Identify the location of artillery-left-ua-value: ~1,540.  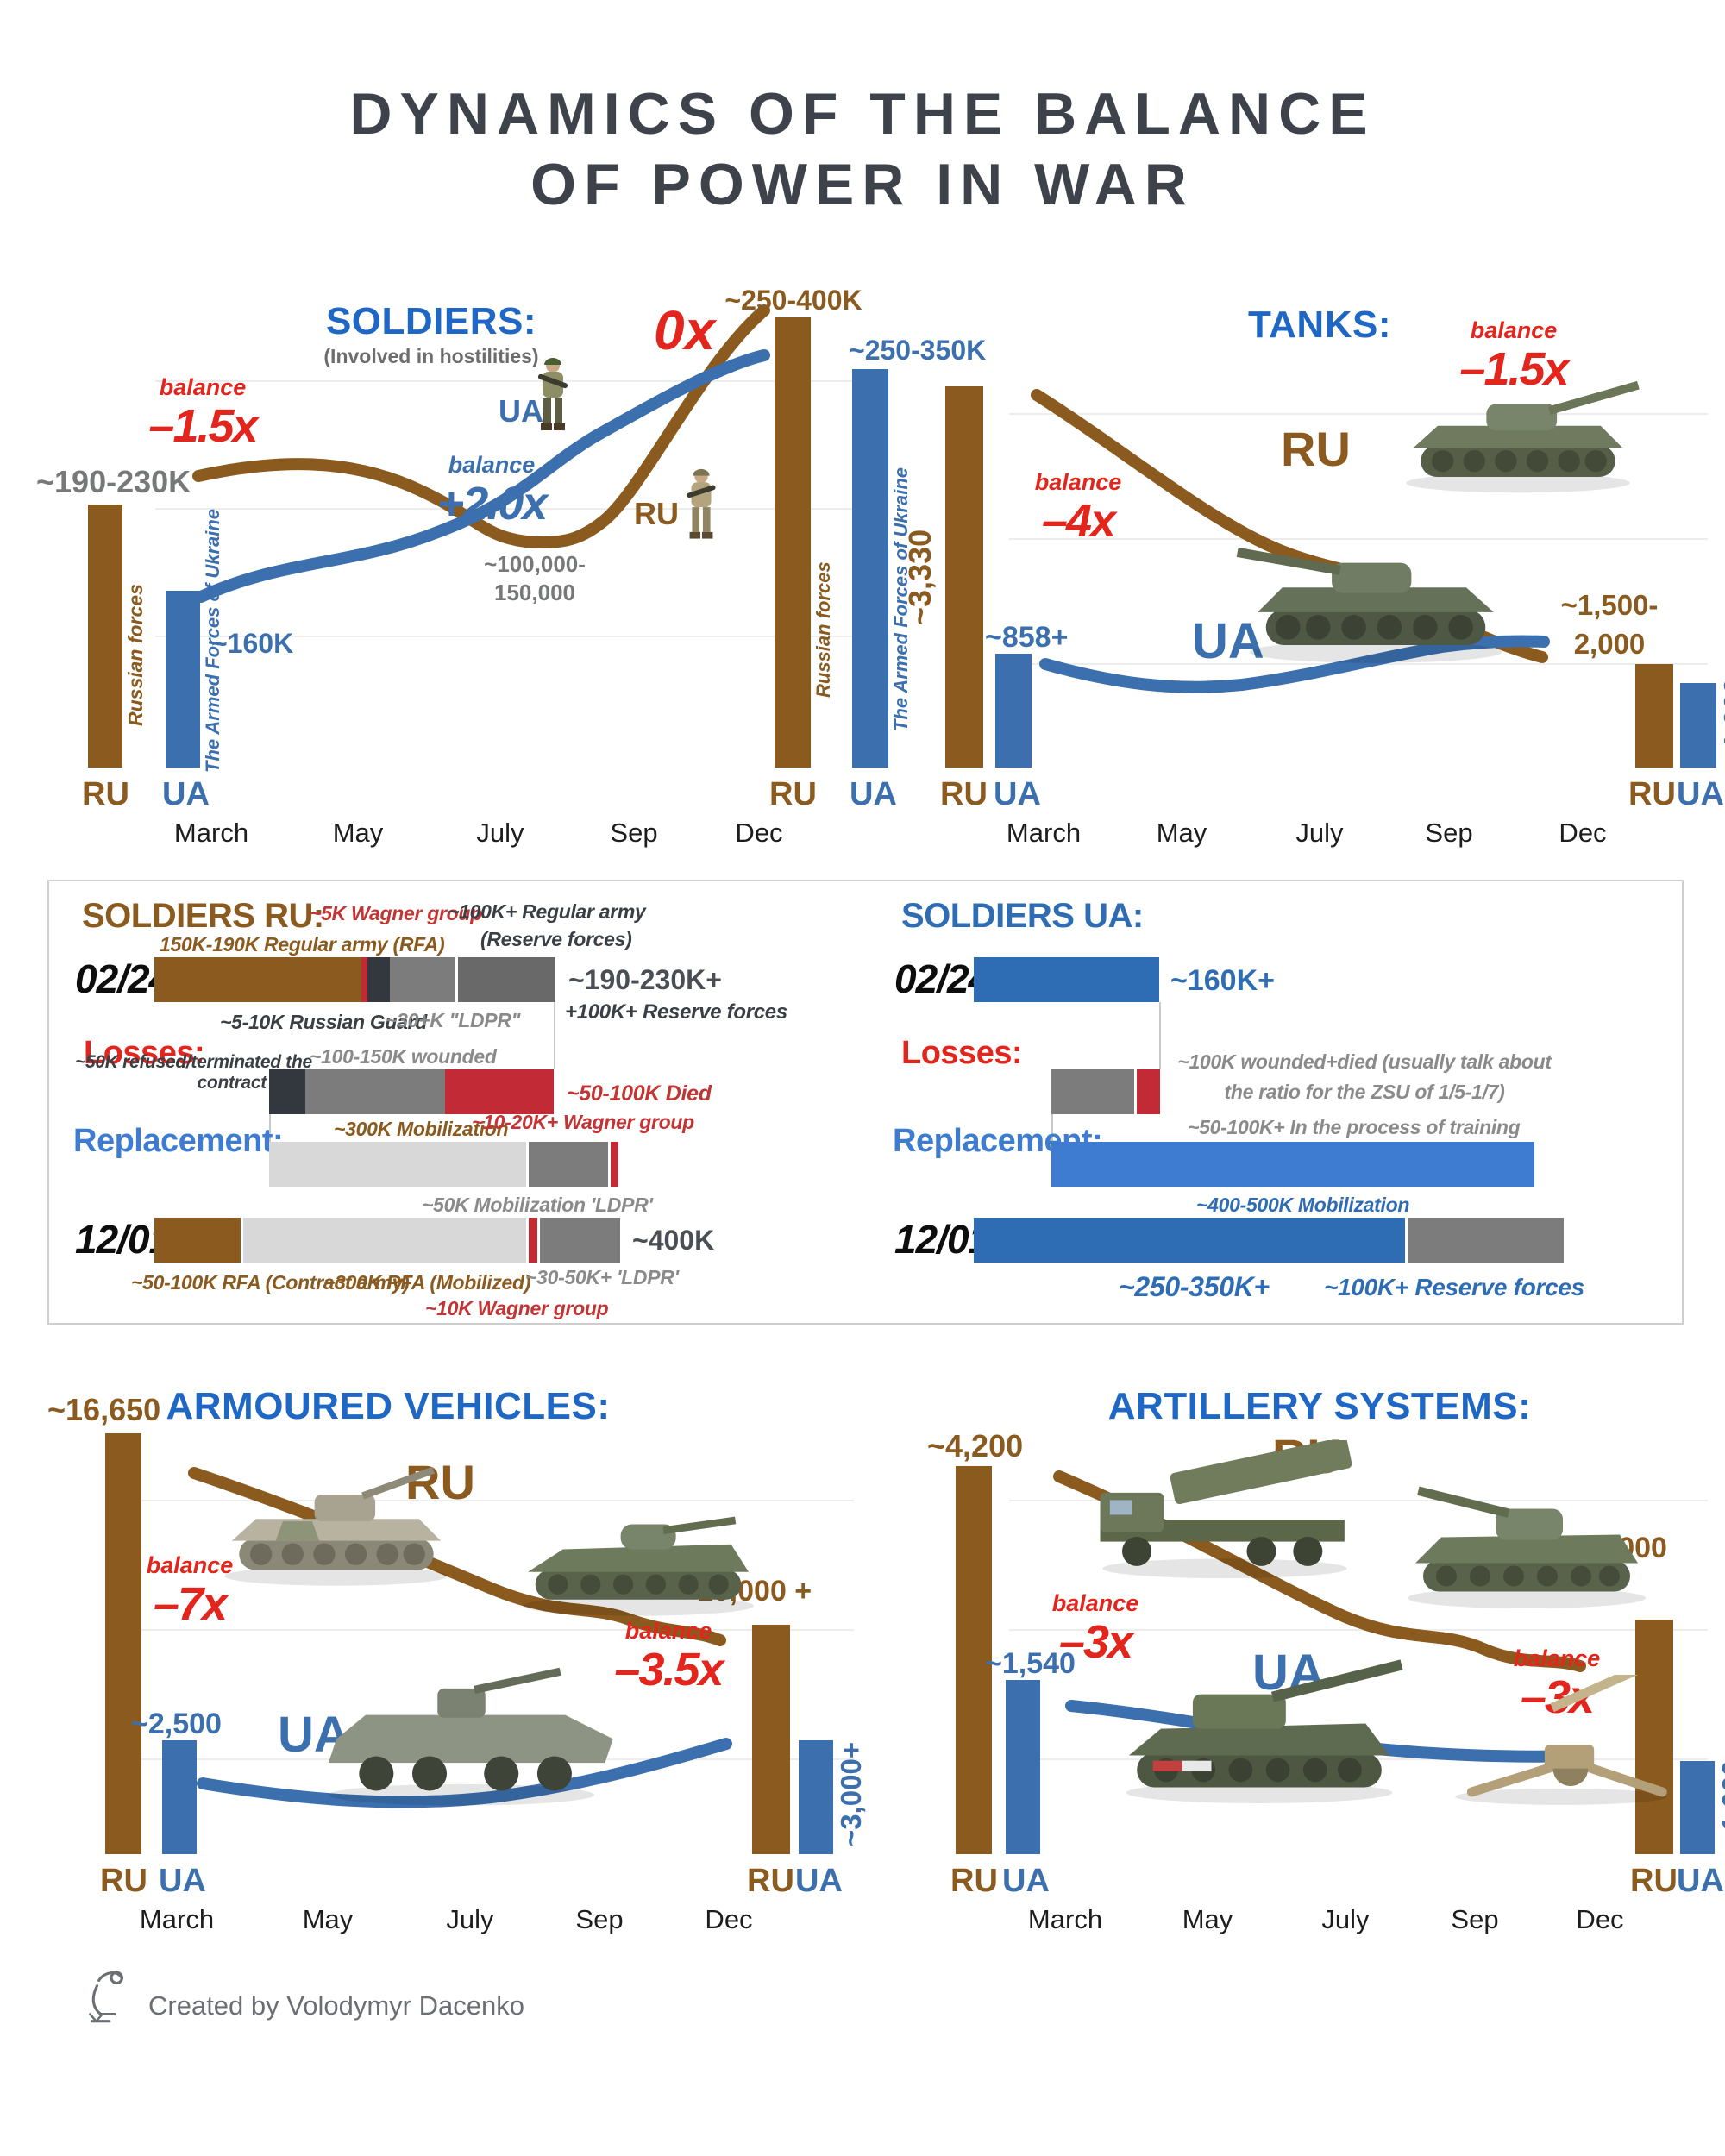
(1030, 1663).